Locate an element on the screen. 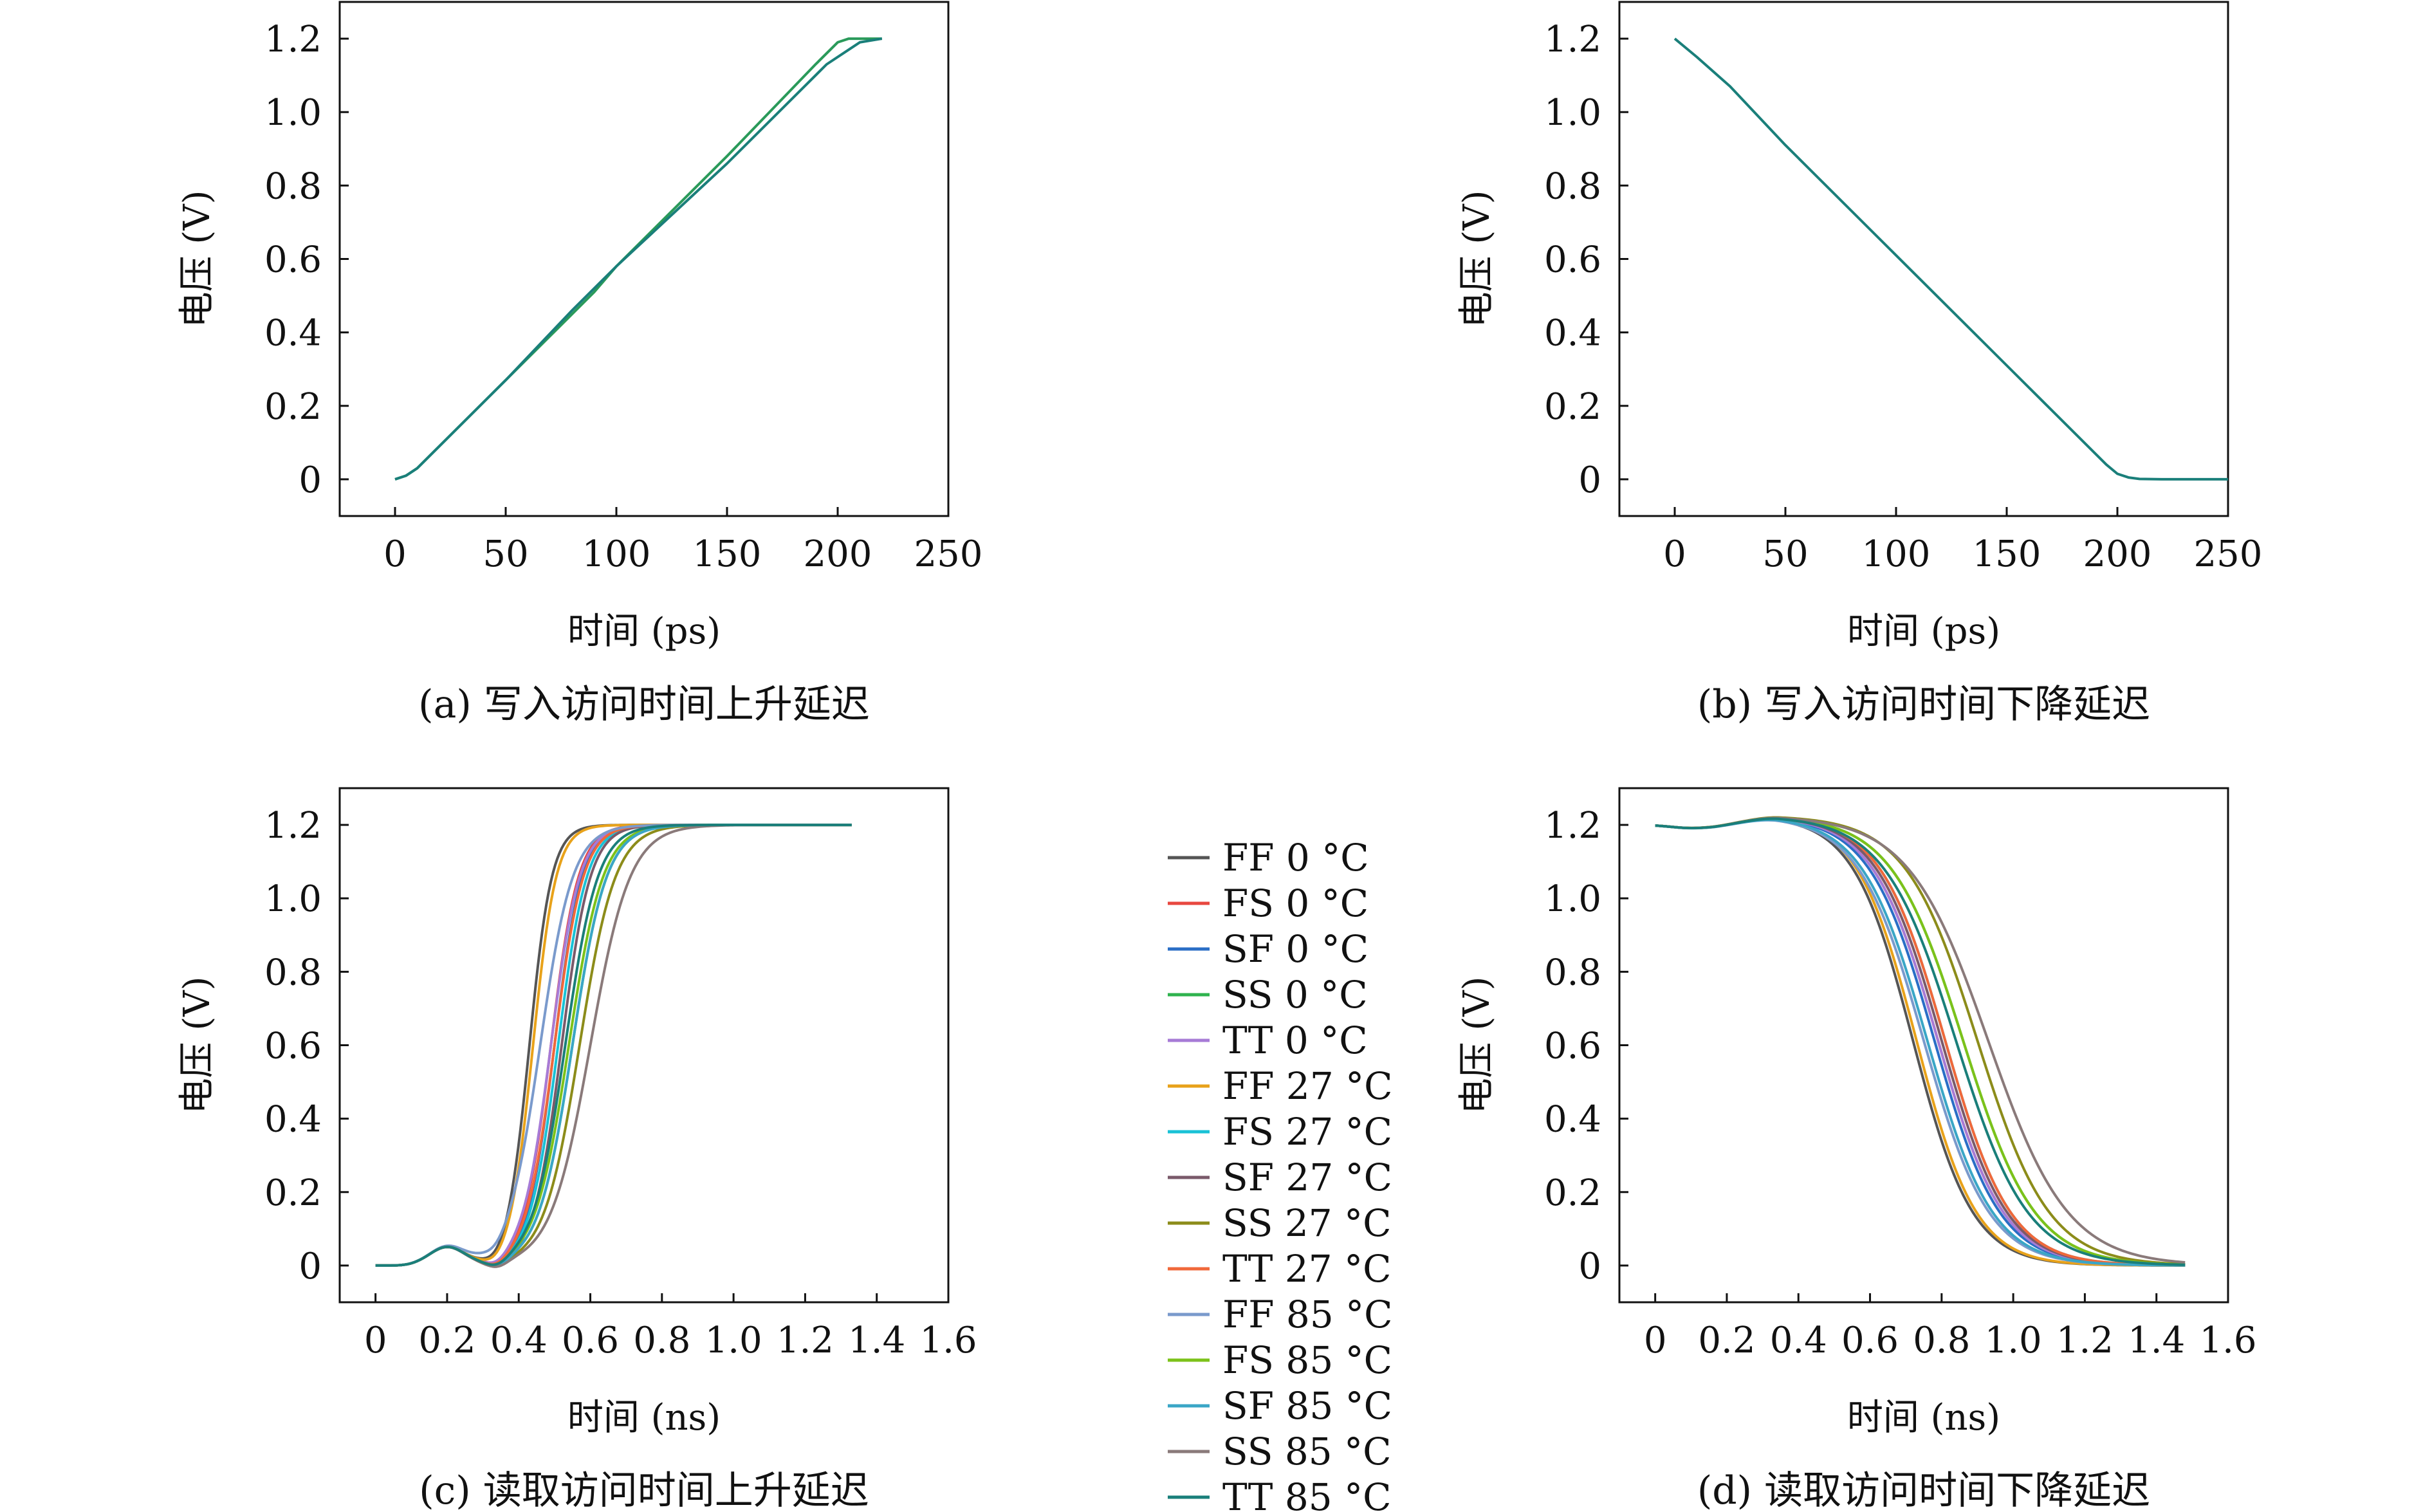 The image size is (2432, 1512). legend-label: SF 0 °C is located at coordinates (1295, 949).